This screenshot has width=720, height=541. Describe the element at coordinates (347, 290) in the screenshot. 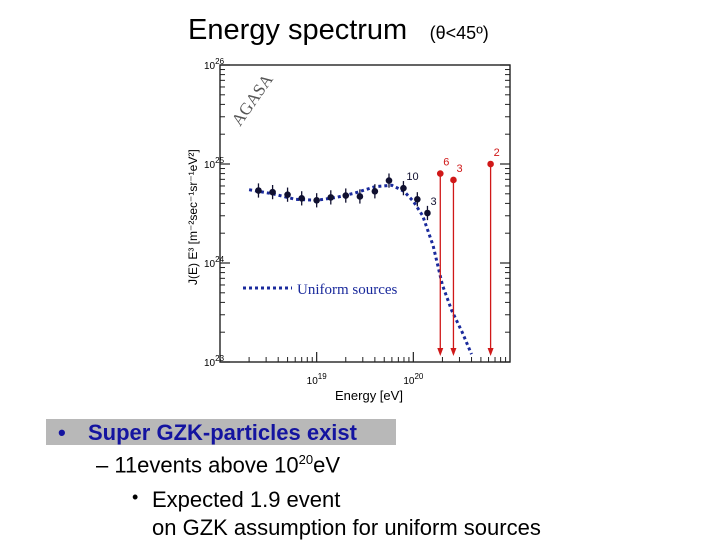

I see `legend-label: Uniform sources` at that location.